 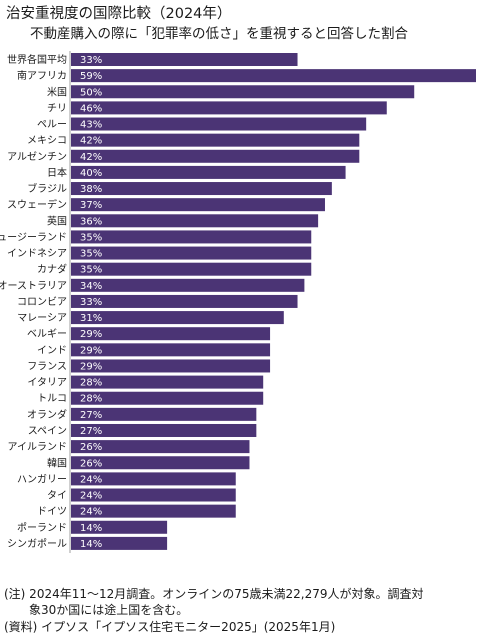 I want to click on category-label: アイルランド, so click(x=38, y=447).